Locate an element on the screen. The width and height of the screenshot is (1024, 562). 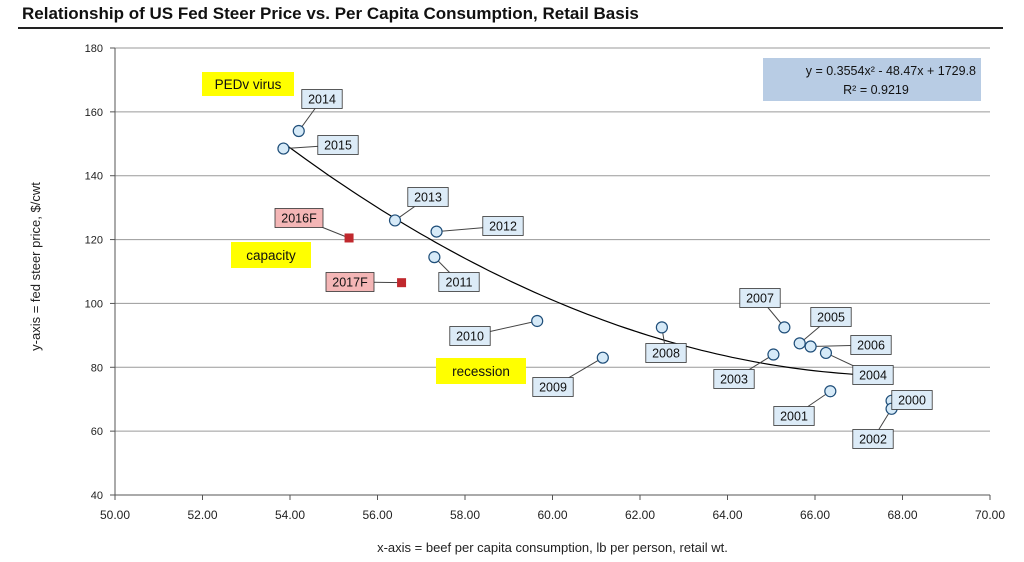
y-tick-label: 160 is located at coordinates (94, 113).